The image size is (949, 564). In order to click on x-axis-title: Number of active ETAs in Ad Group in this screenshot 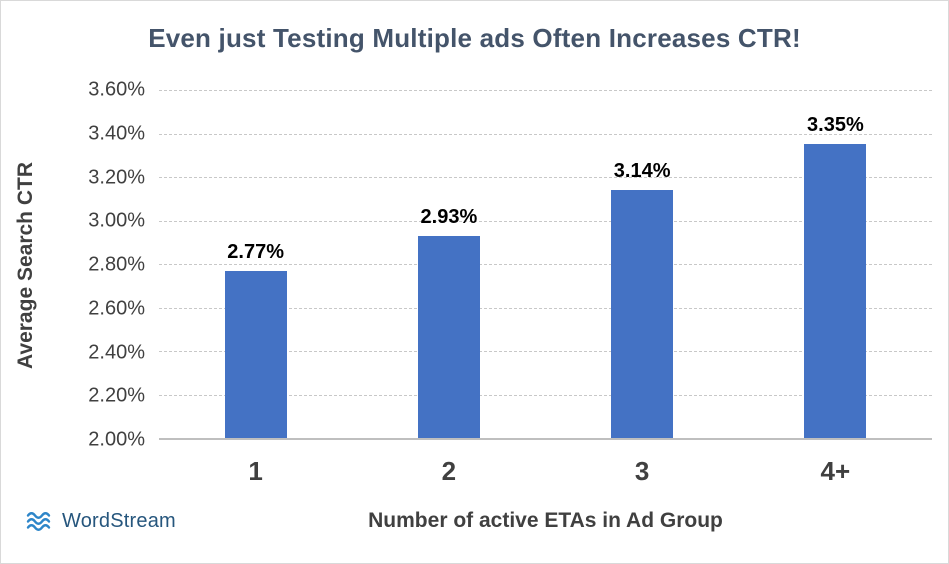, I will do `click(545, 520)`.